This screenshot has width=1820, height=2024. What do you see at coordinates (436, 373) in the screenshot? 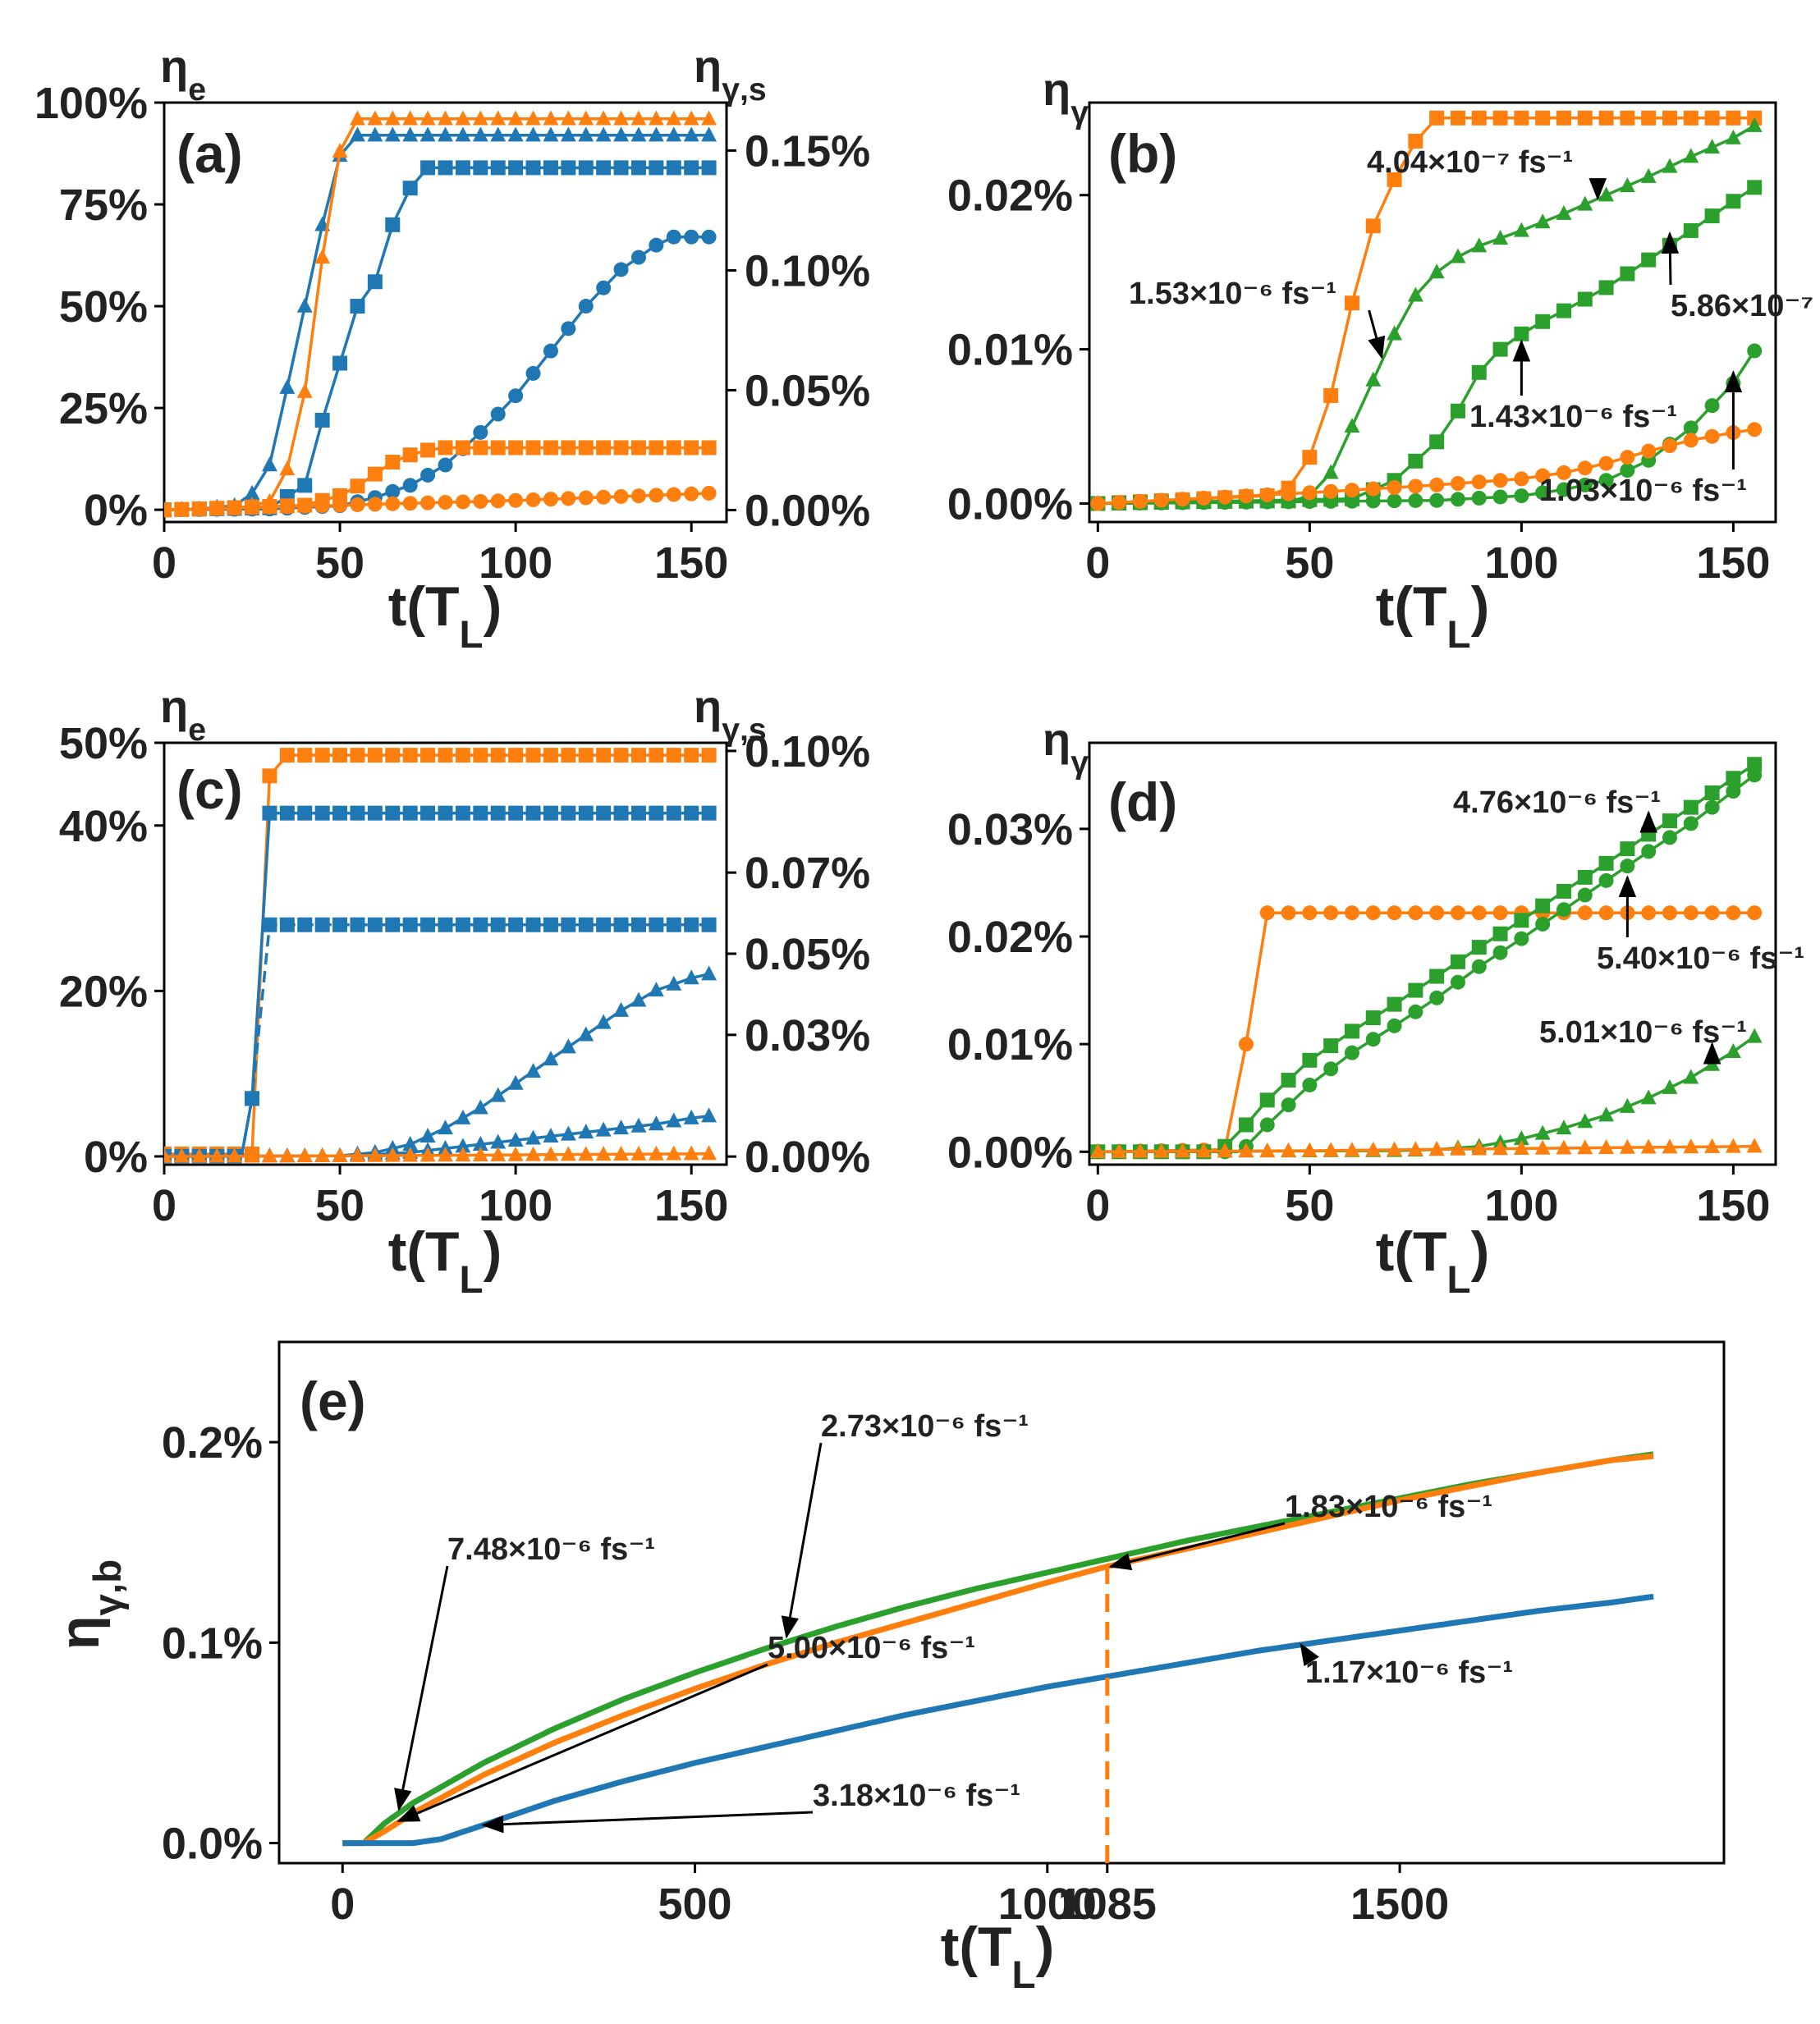
I see `series-line` at bounding box center [436, 373].